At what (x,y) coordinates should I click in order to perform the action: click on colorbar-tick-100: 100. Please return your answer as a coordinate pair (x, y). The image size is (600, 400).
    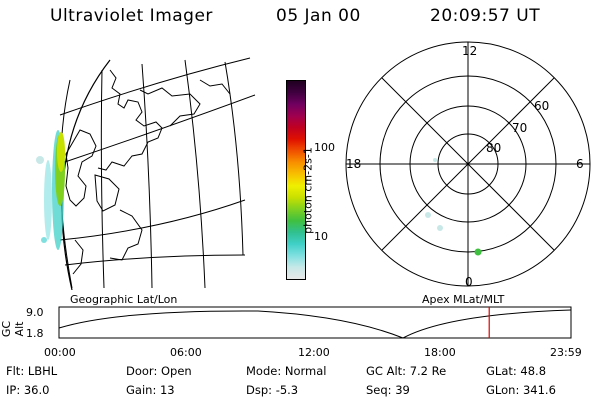
    Looking at the image, I should click on (324, 147).